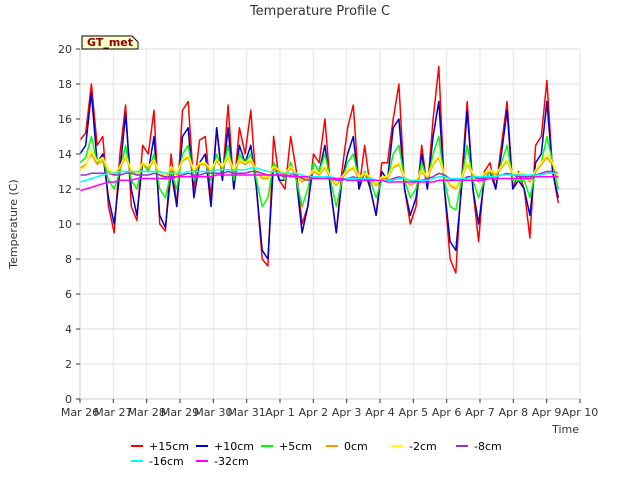 This screenshot has width=640, height=480. Describe the element at coordinates (180, 412) in the screenshot. I see `x-tick-label: Mar 29` at that location.